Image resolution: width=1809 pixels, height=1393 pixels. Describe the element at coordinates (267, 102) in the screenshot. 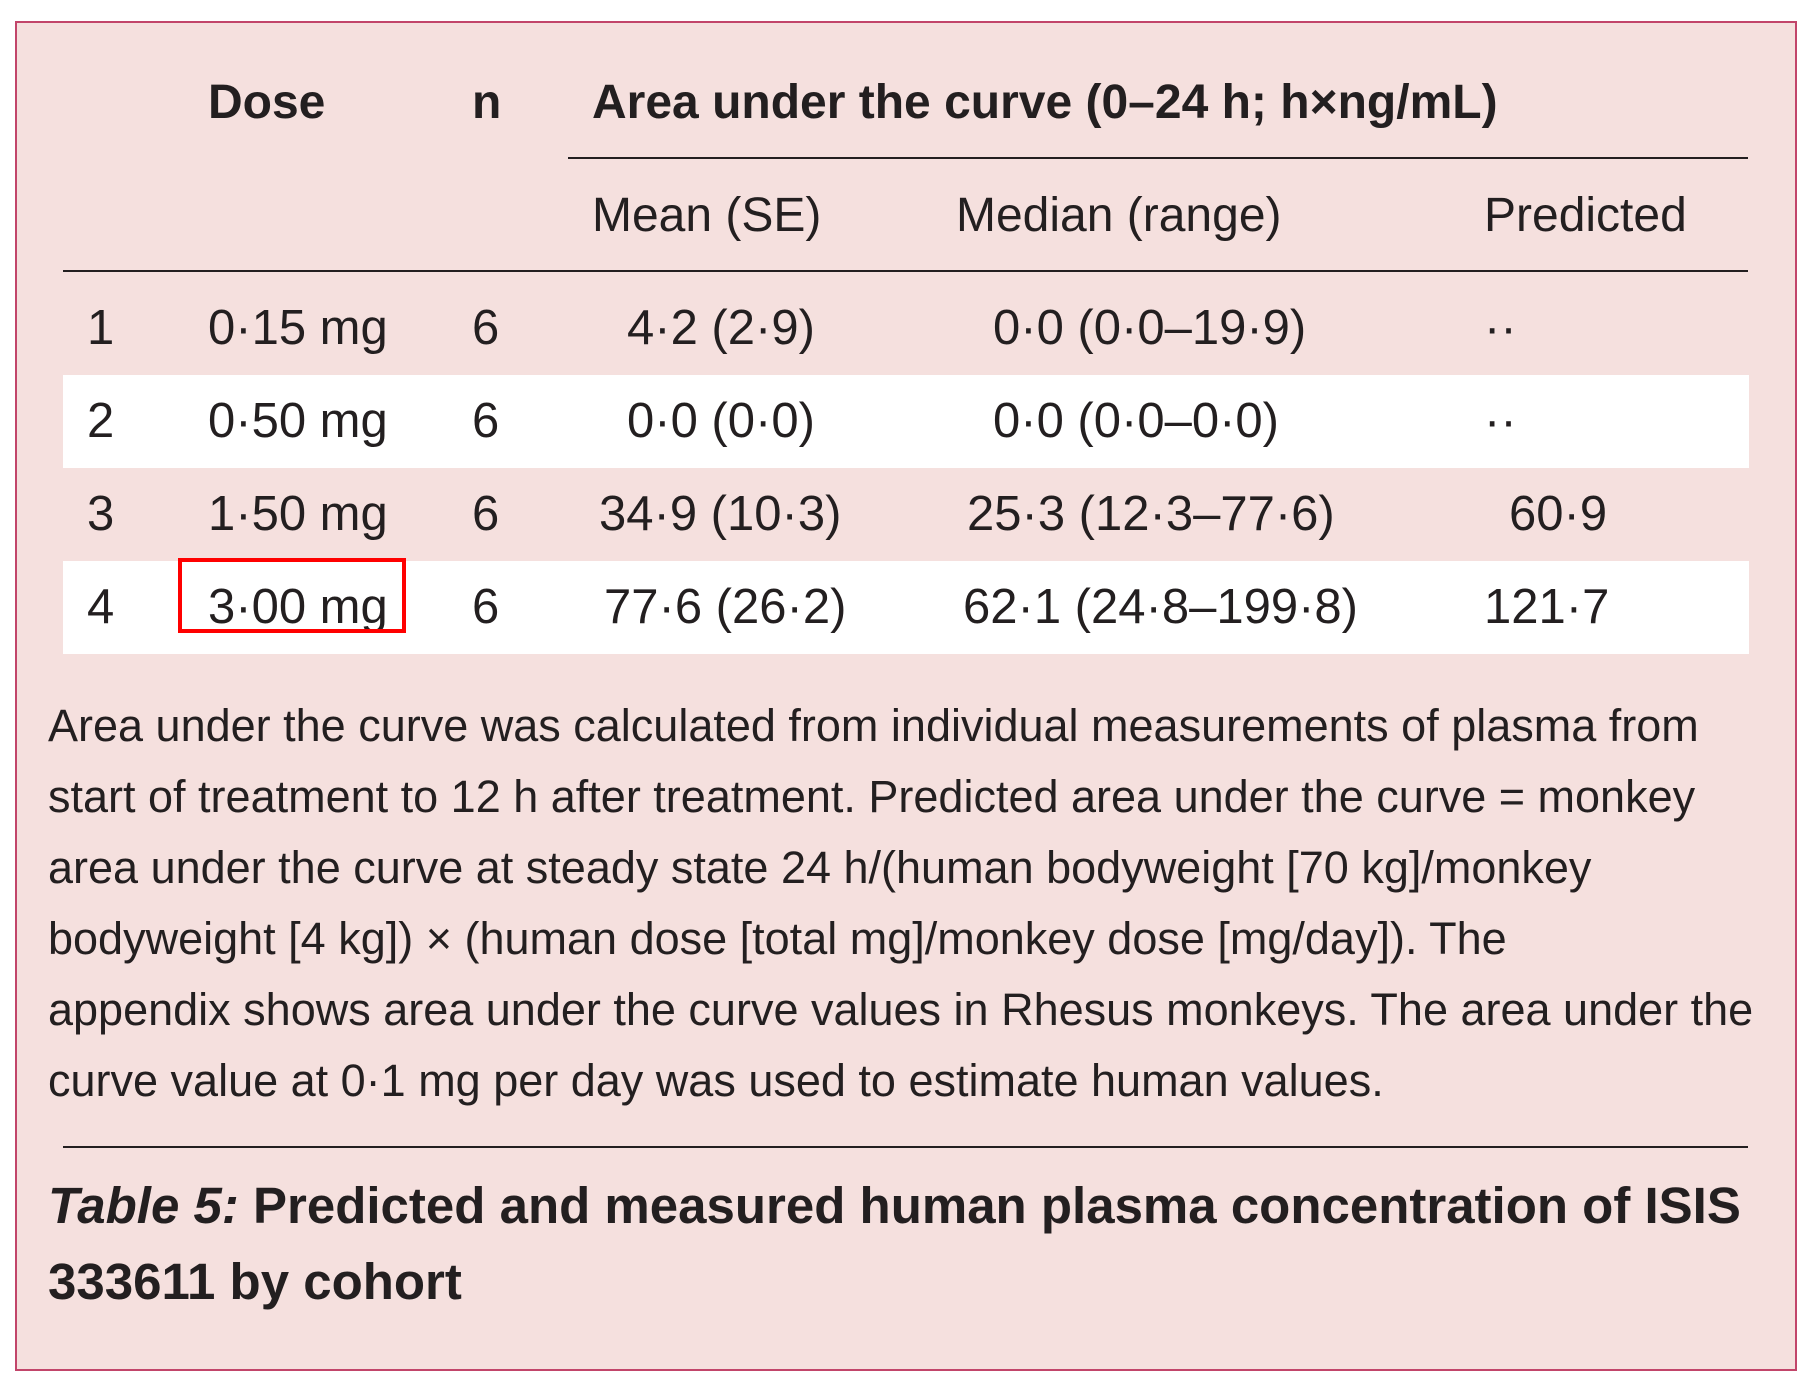

I see `header-dose: Dose` at that location.